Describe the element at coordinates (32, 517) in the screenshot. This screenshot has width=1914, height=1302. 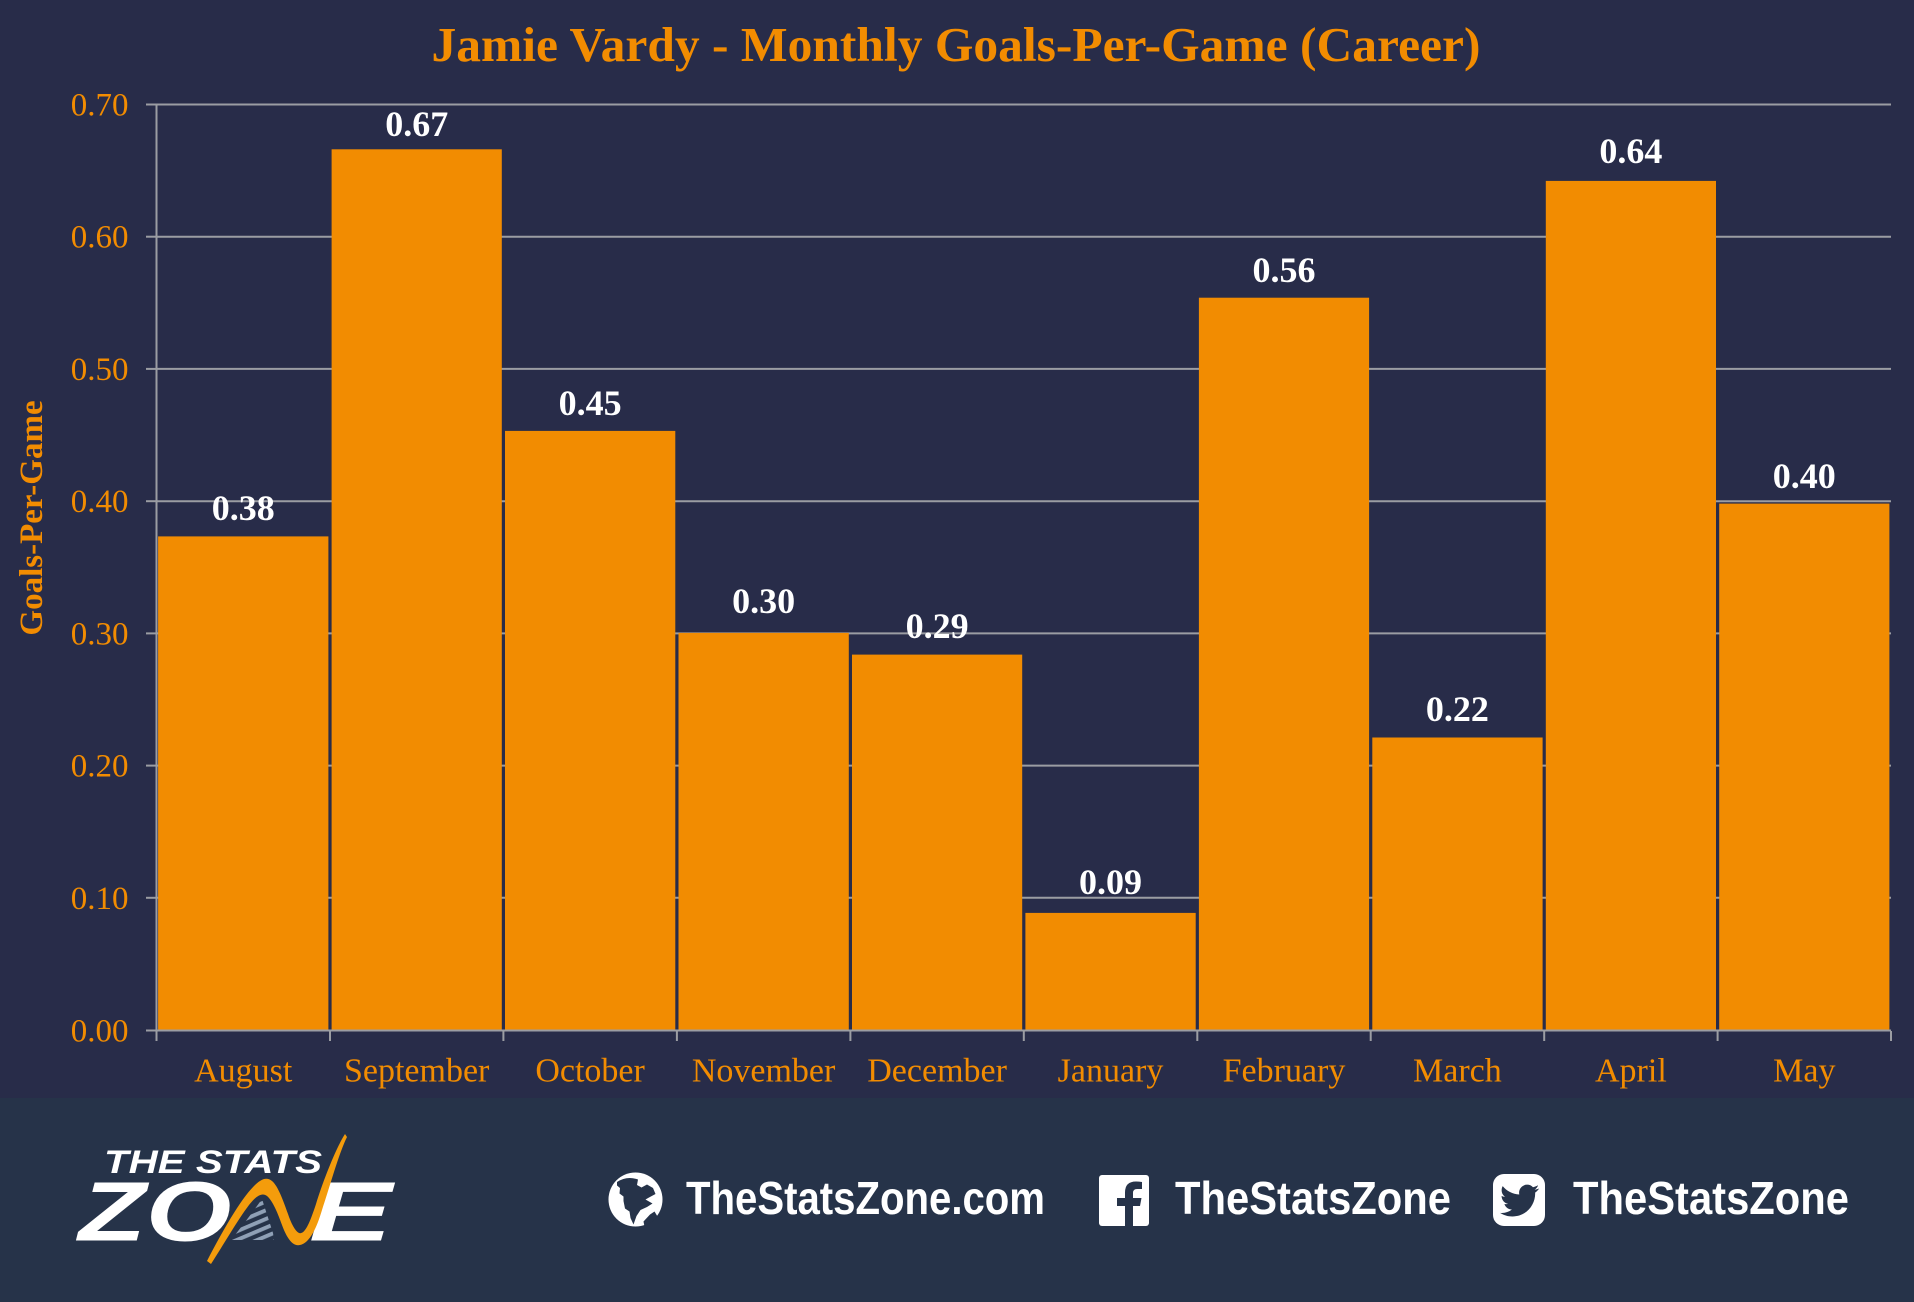
I see `svg-text: Goals-Per-Game` at that location.